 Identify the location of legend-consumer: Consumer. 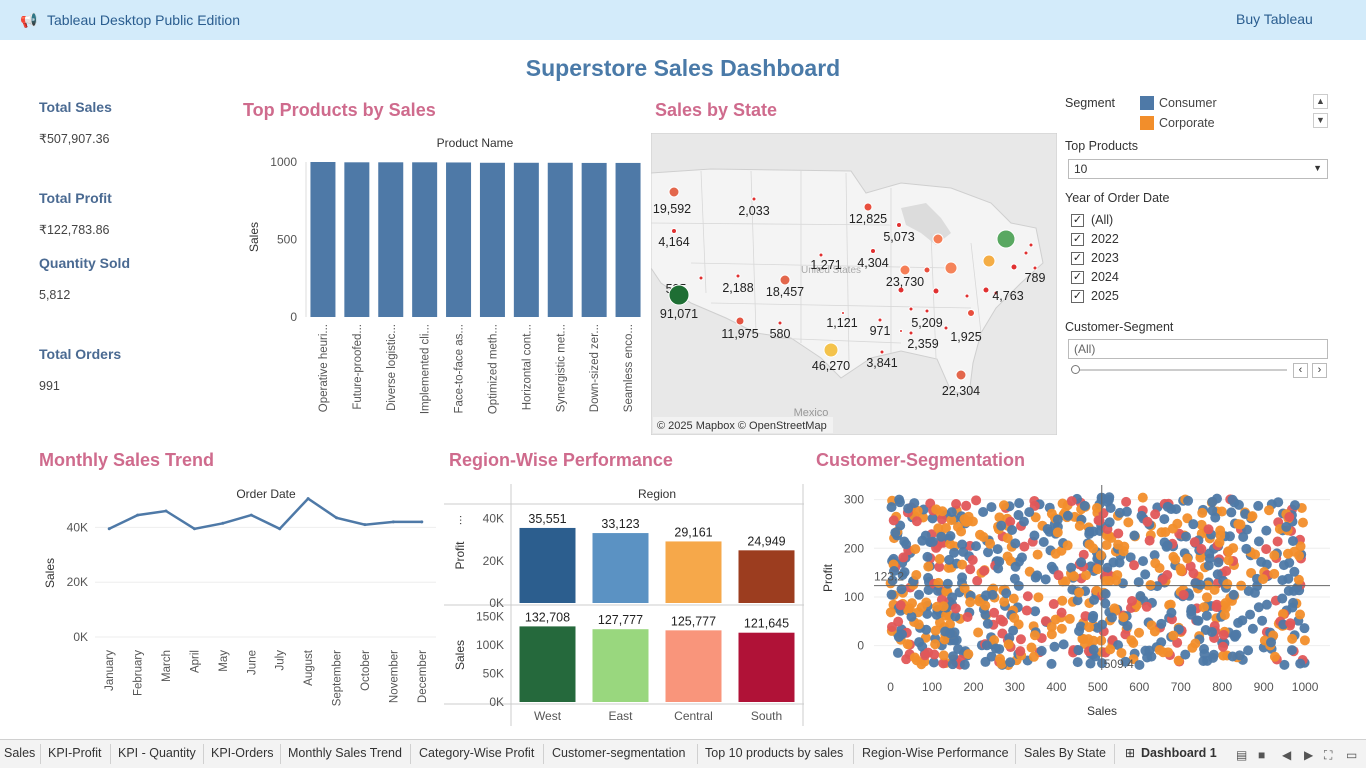
(1188, 103).